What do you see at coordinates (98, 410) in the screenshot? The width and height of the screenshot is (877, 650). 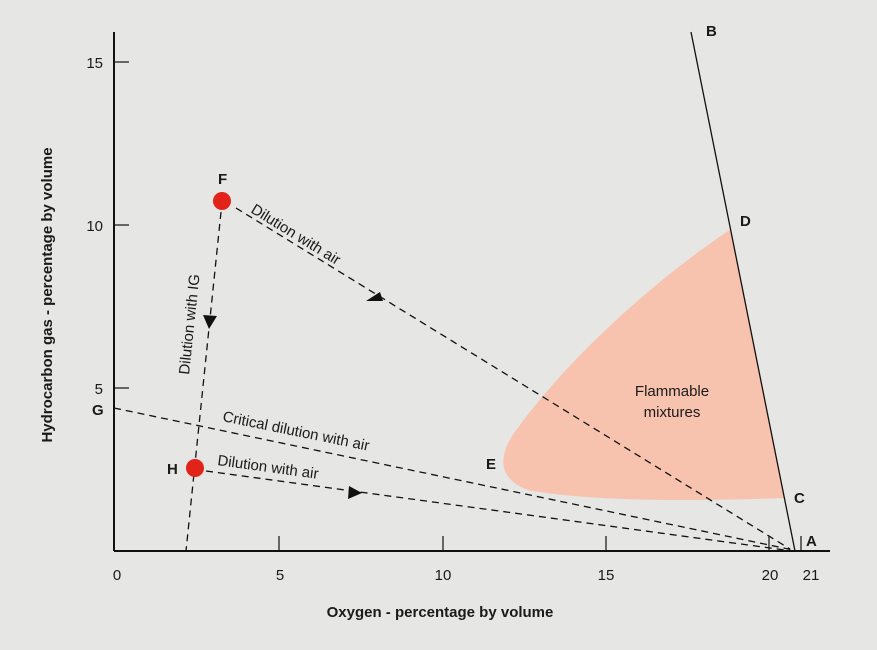 I see `point-label-g: G` at bounding box center [98, 410].